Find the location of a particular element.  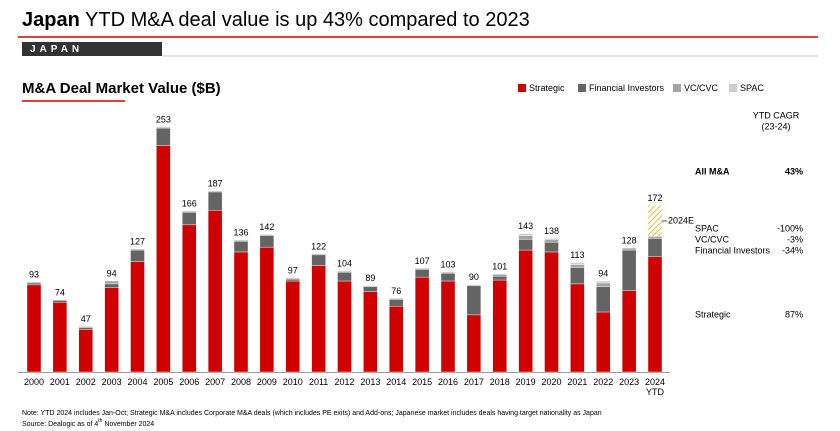

title-bold: Japan is located at coordinates (51, 20).